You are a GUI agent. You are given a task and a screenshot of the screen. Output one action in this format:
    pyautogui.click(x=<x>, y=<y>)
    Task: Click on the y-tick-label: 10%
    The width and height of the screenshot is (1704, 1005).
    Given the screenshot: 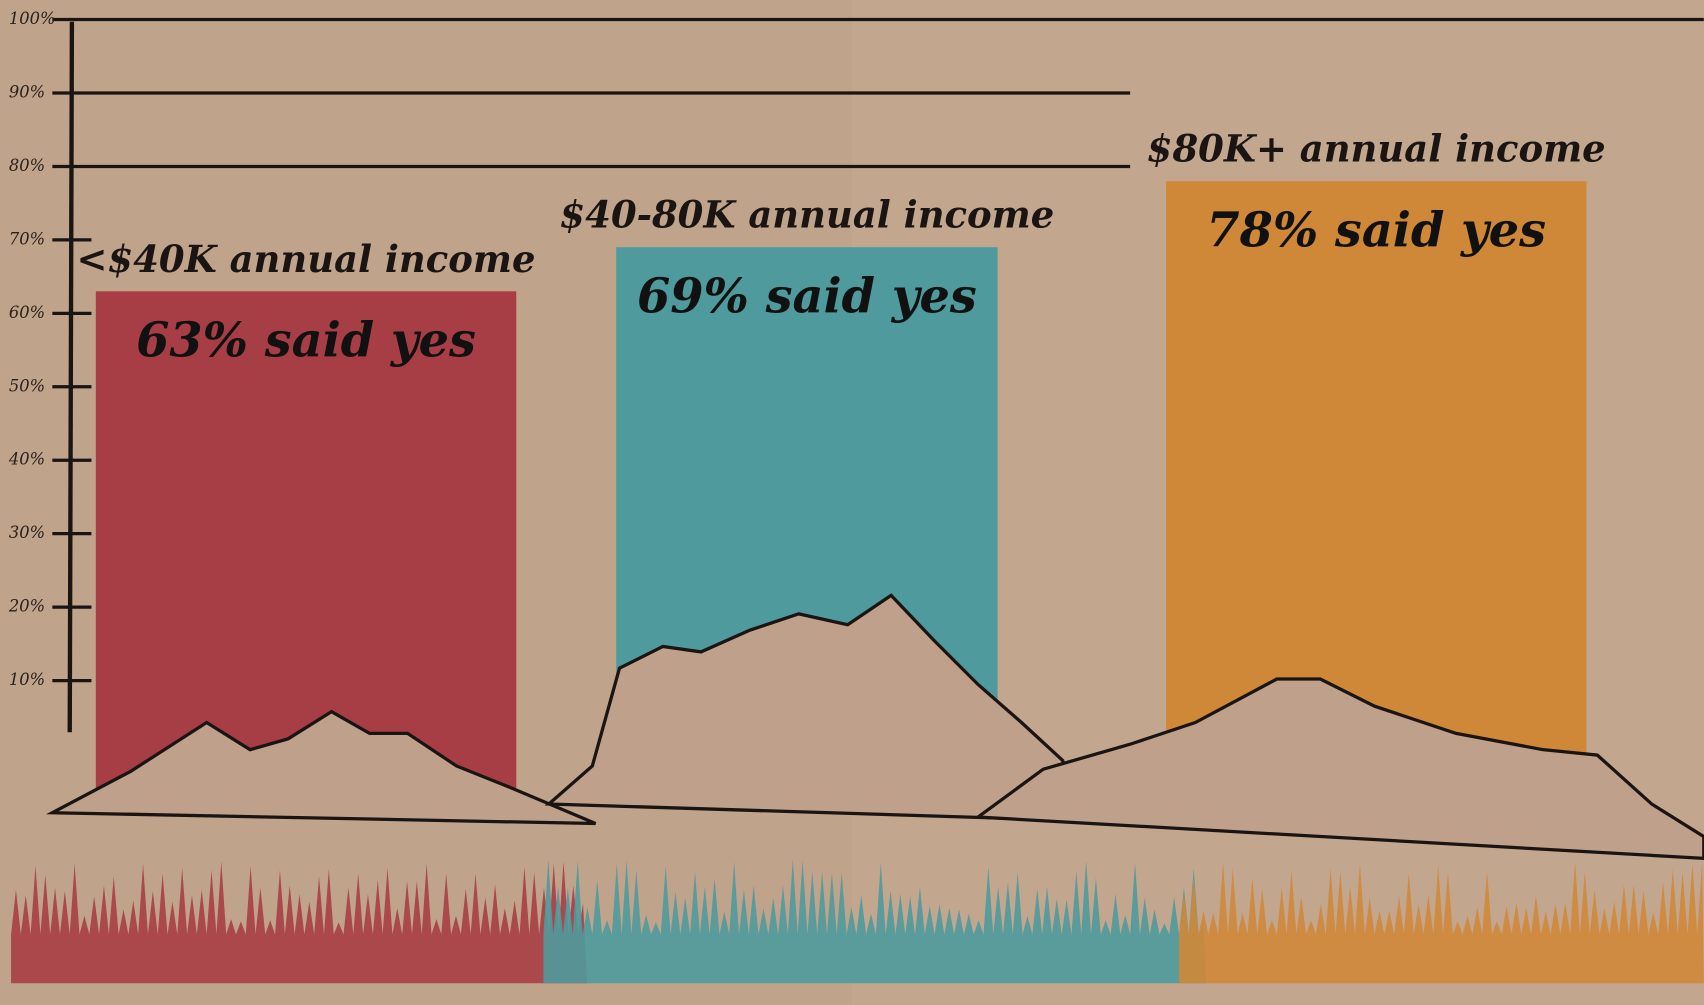 What is the action you would take?
    pyautogui.click(x=27, y=679)
    